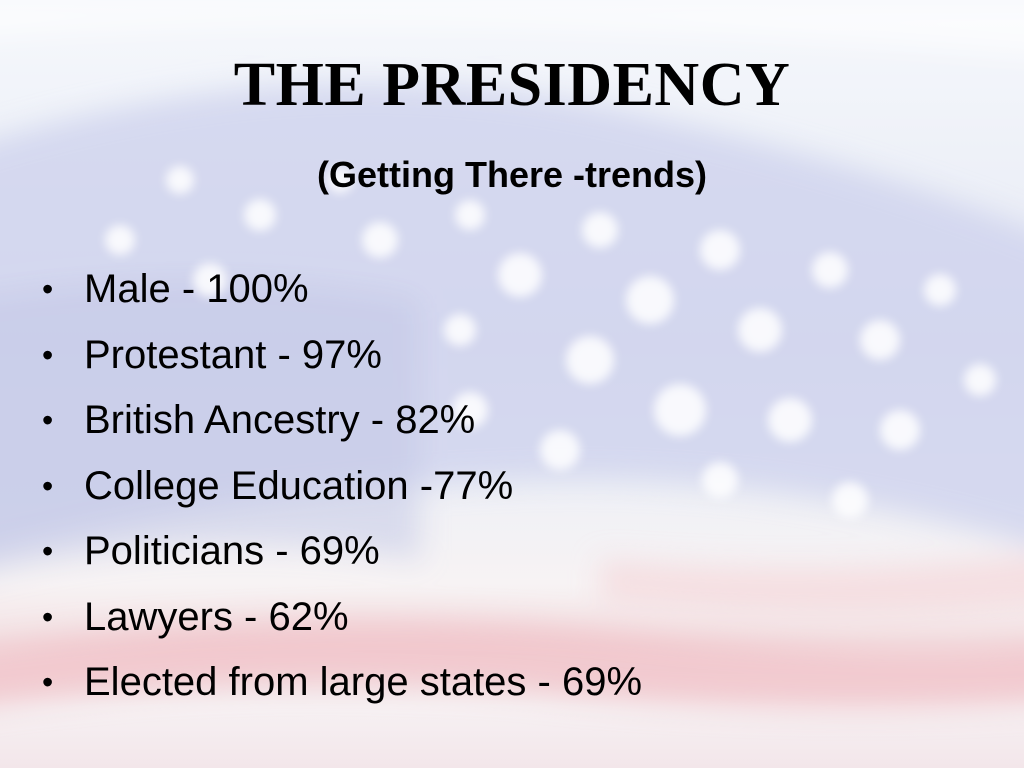  Describe the element at coordinates (511, 174) in the screenshot. I see `slide-subtitle: (Getting There -trends)` at that location.